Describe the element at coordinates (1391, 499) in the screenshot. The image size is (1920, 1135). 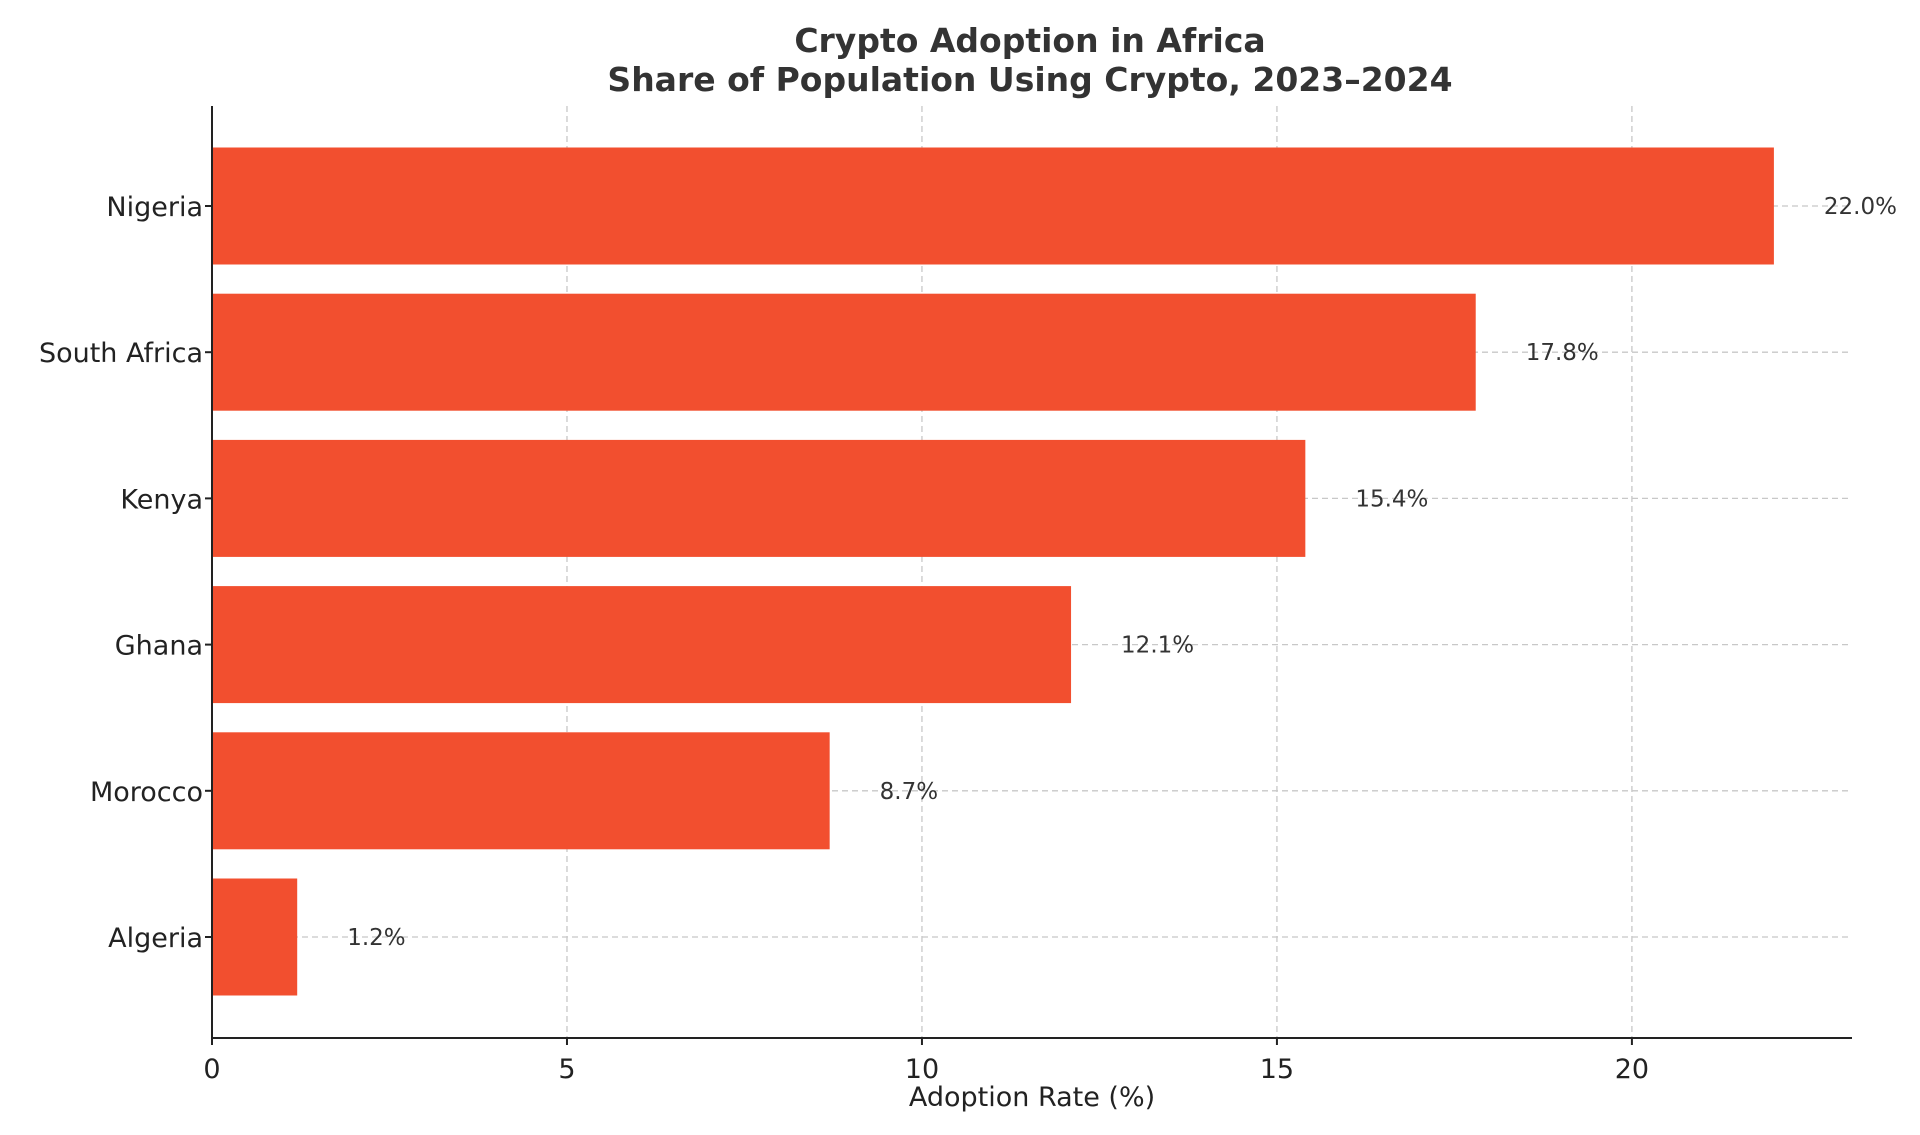
I see `data-label: 15.4%` at that location.